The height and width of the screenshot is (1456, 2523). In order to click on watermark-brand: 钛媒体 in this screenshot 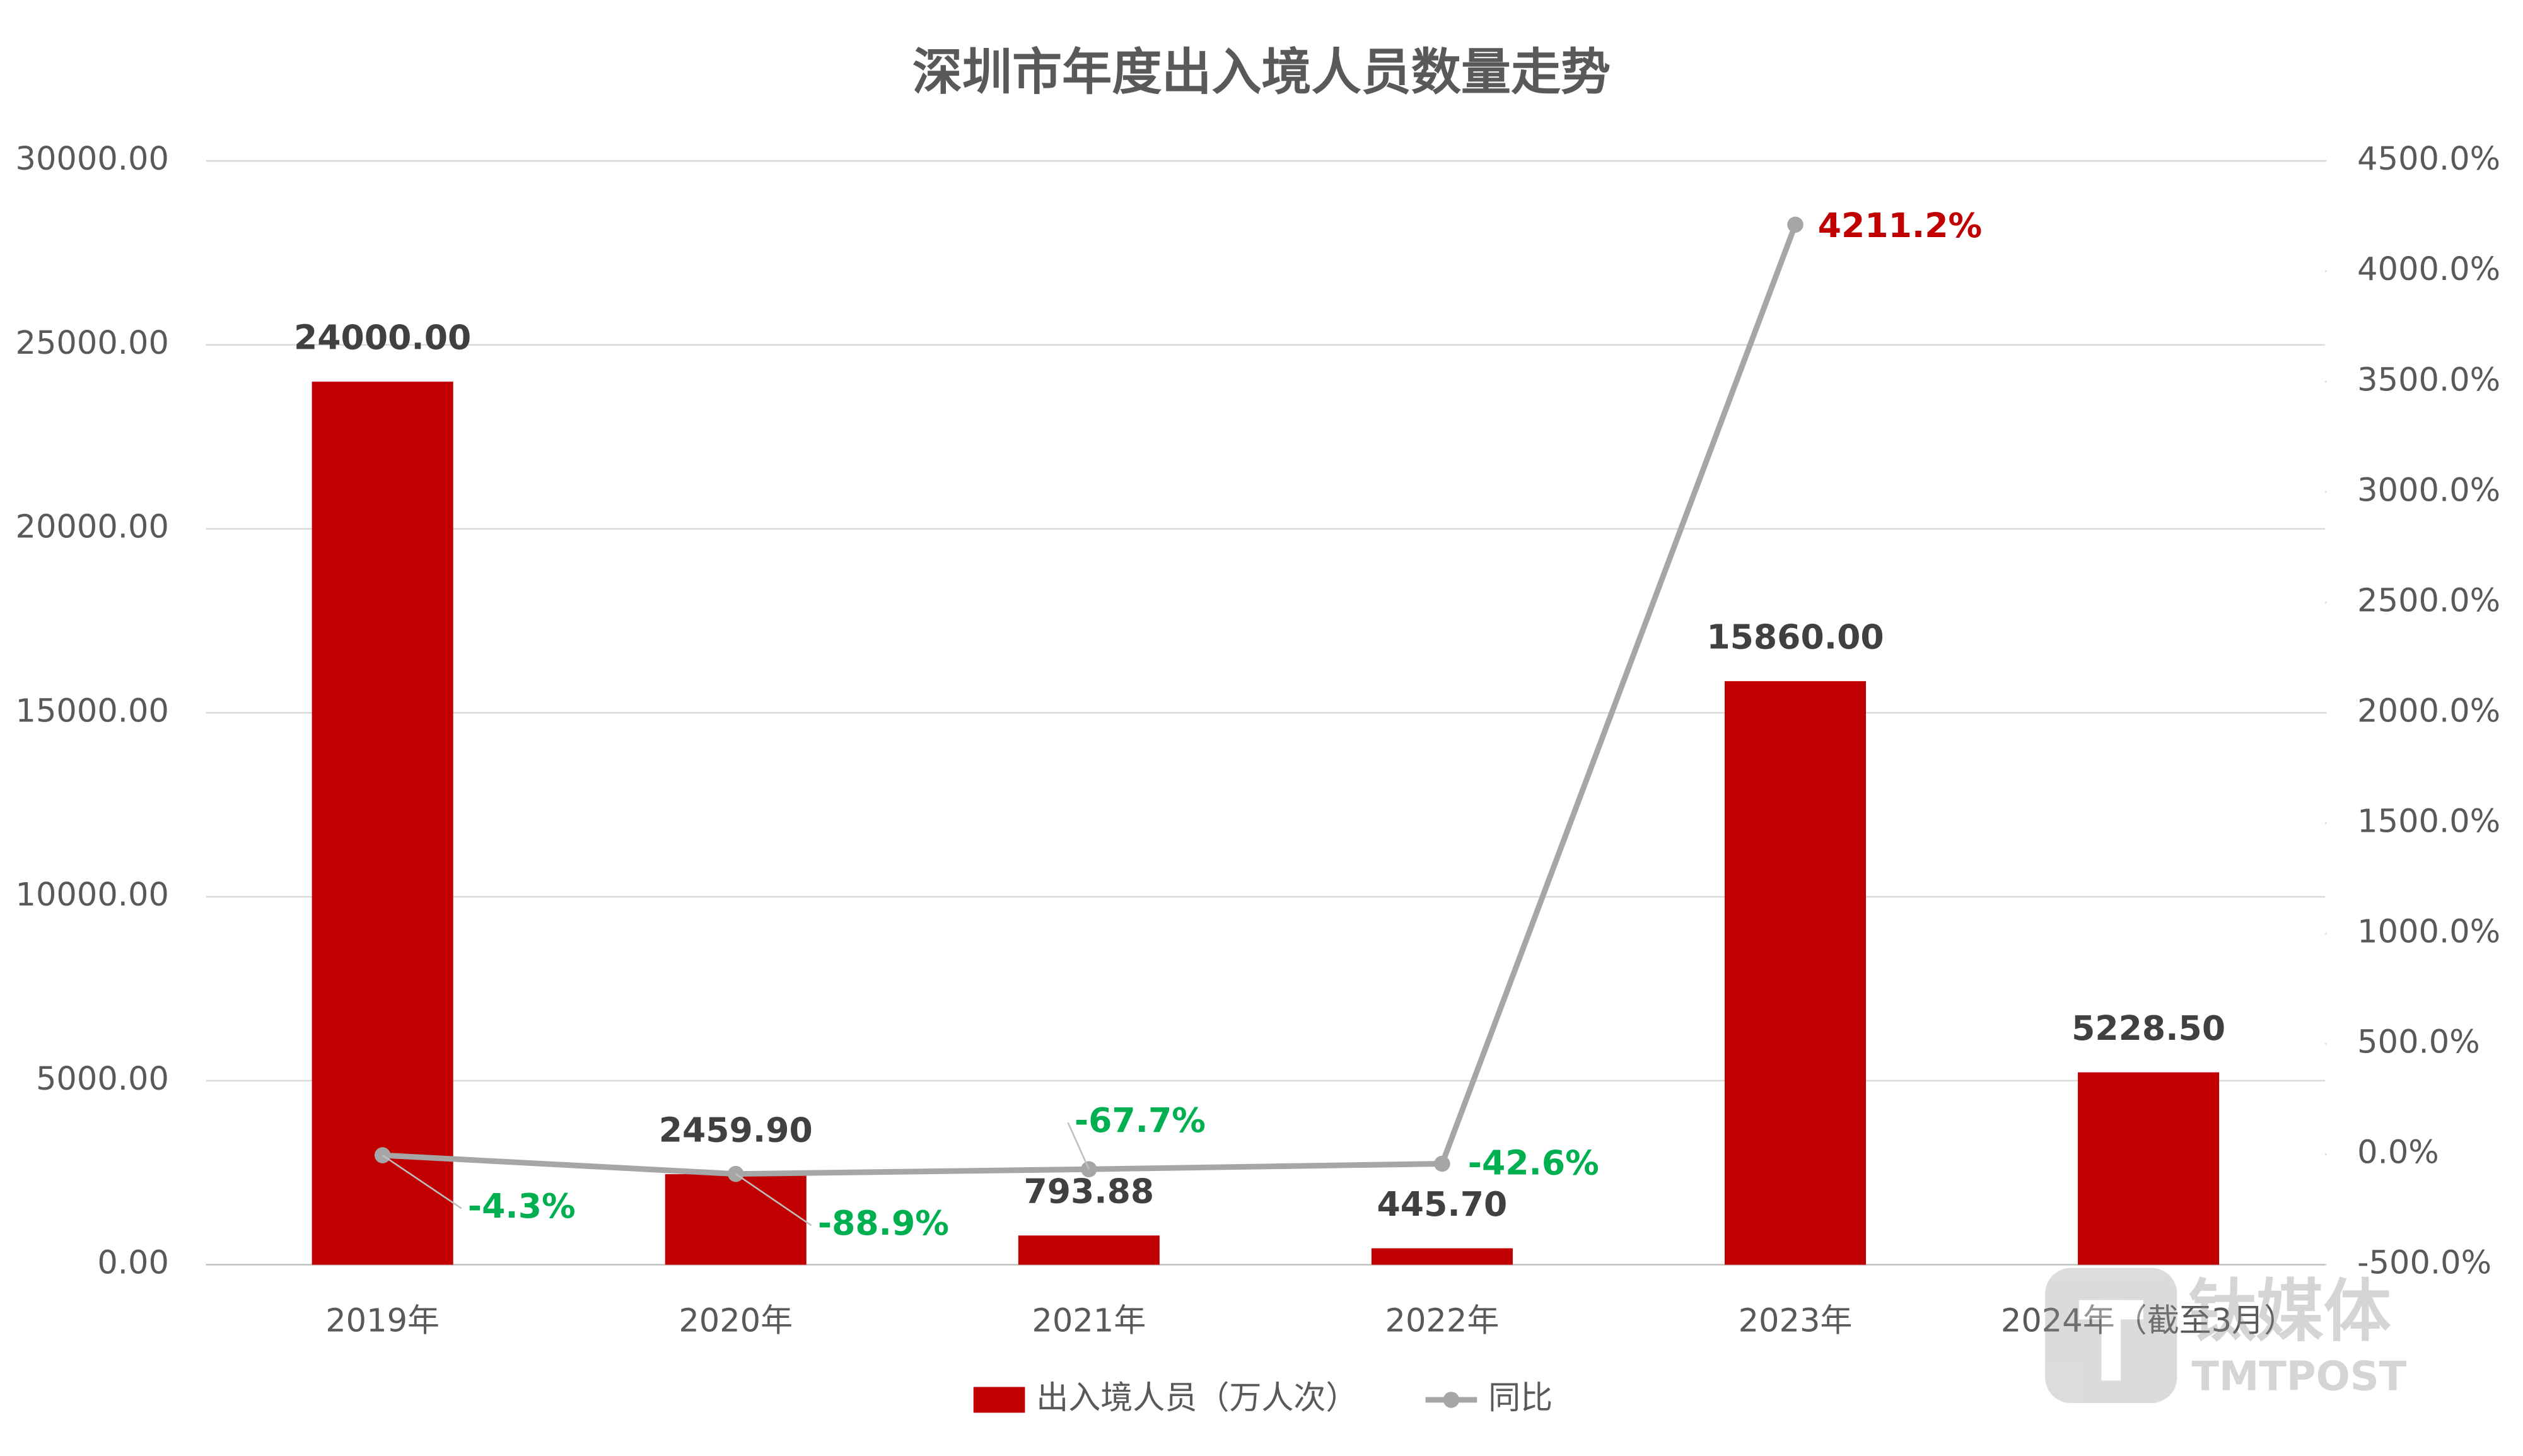, I will do `click(2289, 1312)`.